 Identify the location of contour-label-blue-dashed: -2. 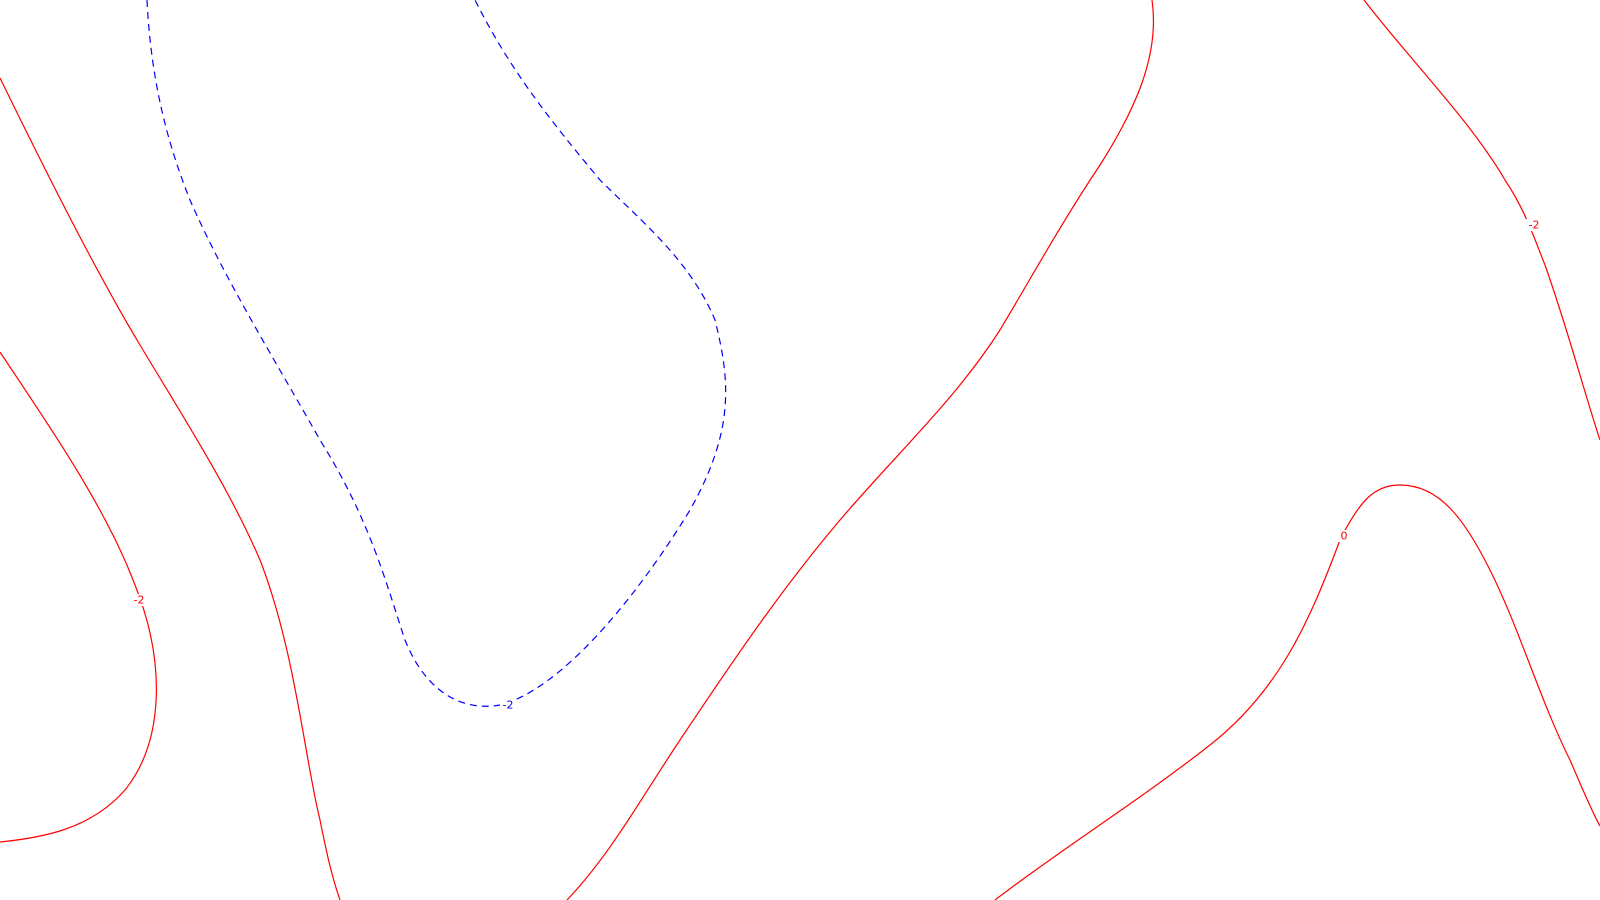
(508, 705).